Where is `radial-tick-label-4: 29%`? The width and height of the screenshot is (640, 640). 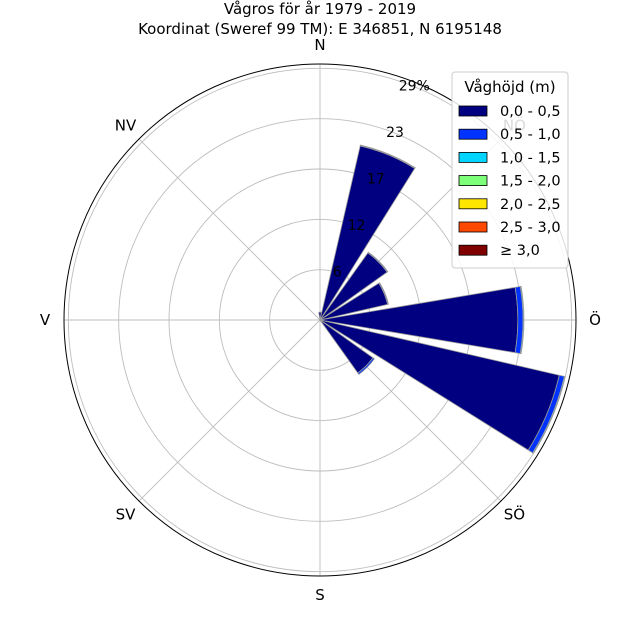 radial-tick-label-4: 29% is located at coordinates (414, 87).